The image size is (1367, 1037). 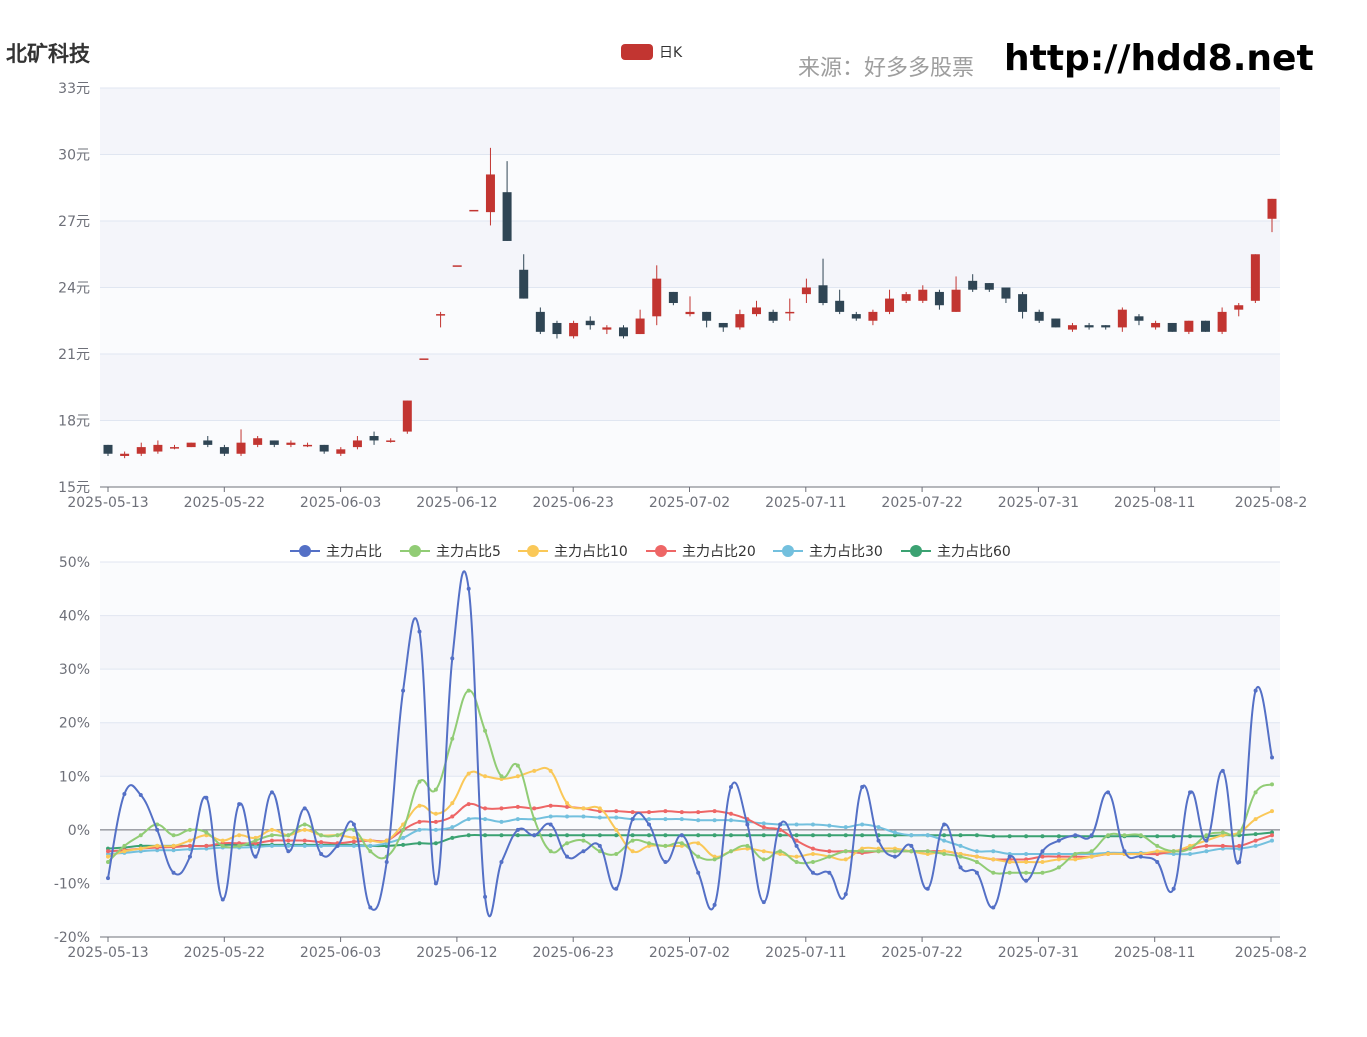 I want to click on kline-y-tick-label: 27元, so click(x=74, y=222).